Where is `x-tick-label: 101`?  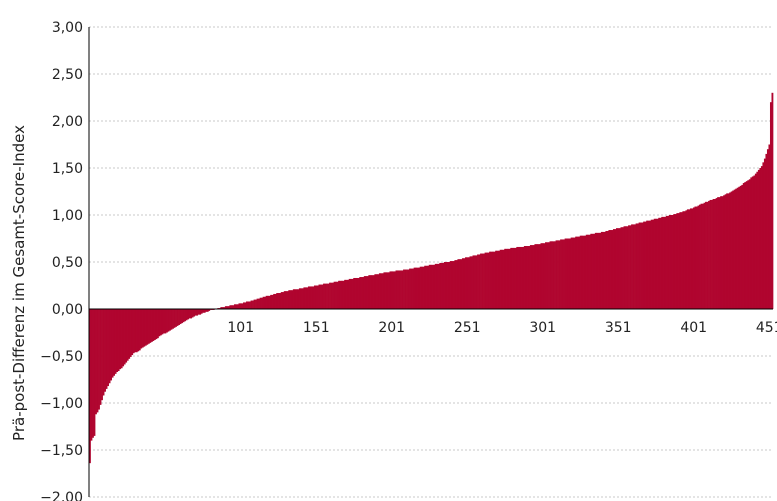 x-tick-label: 101 is located at coordinates (240, 328).